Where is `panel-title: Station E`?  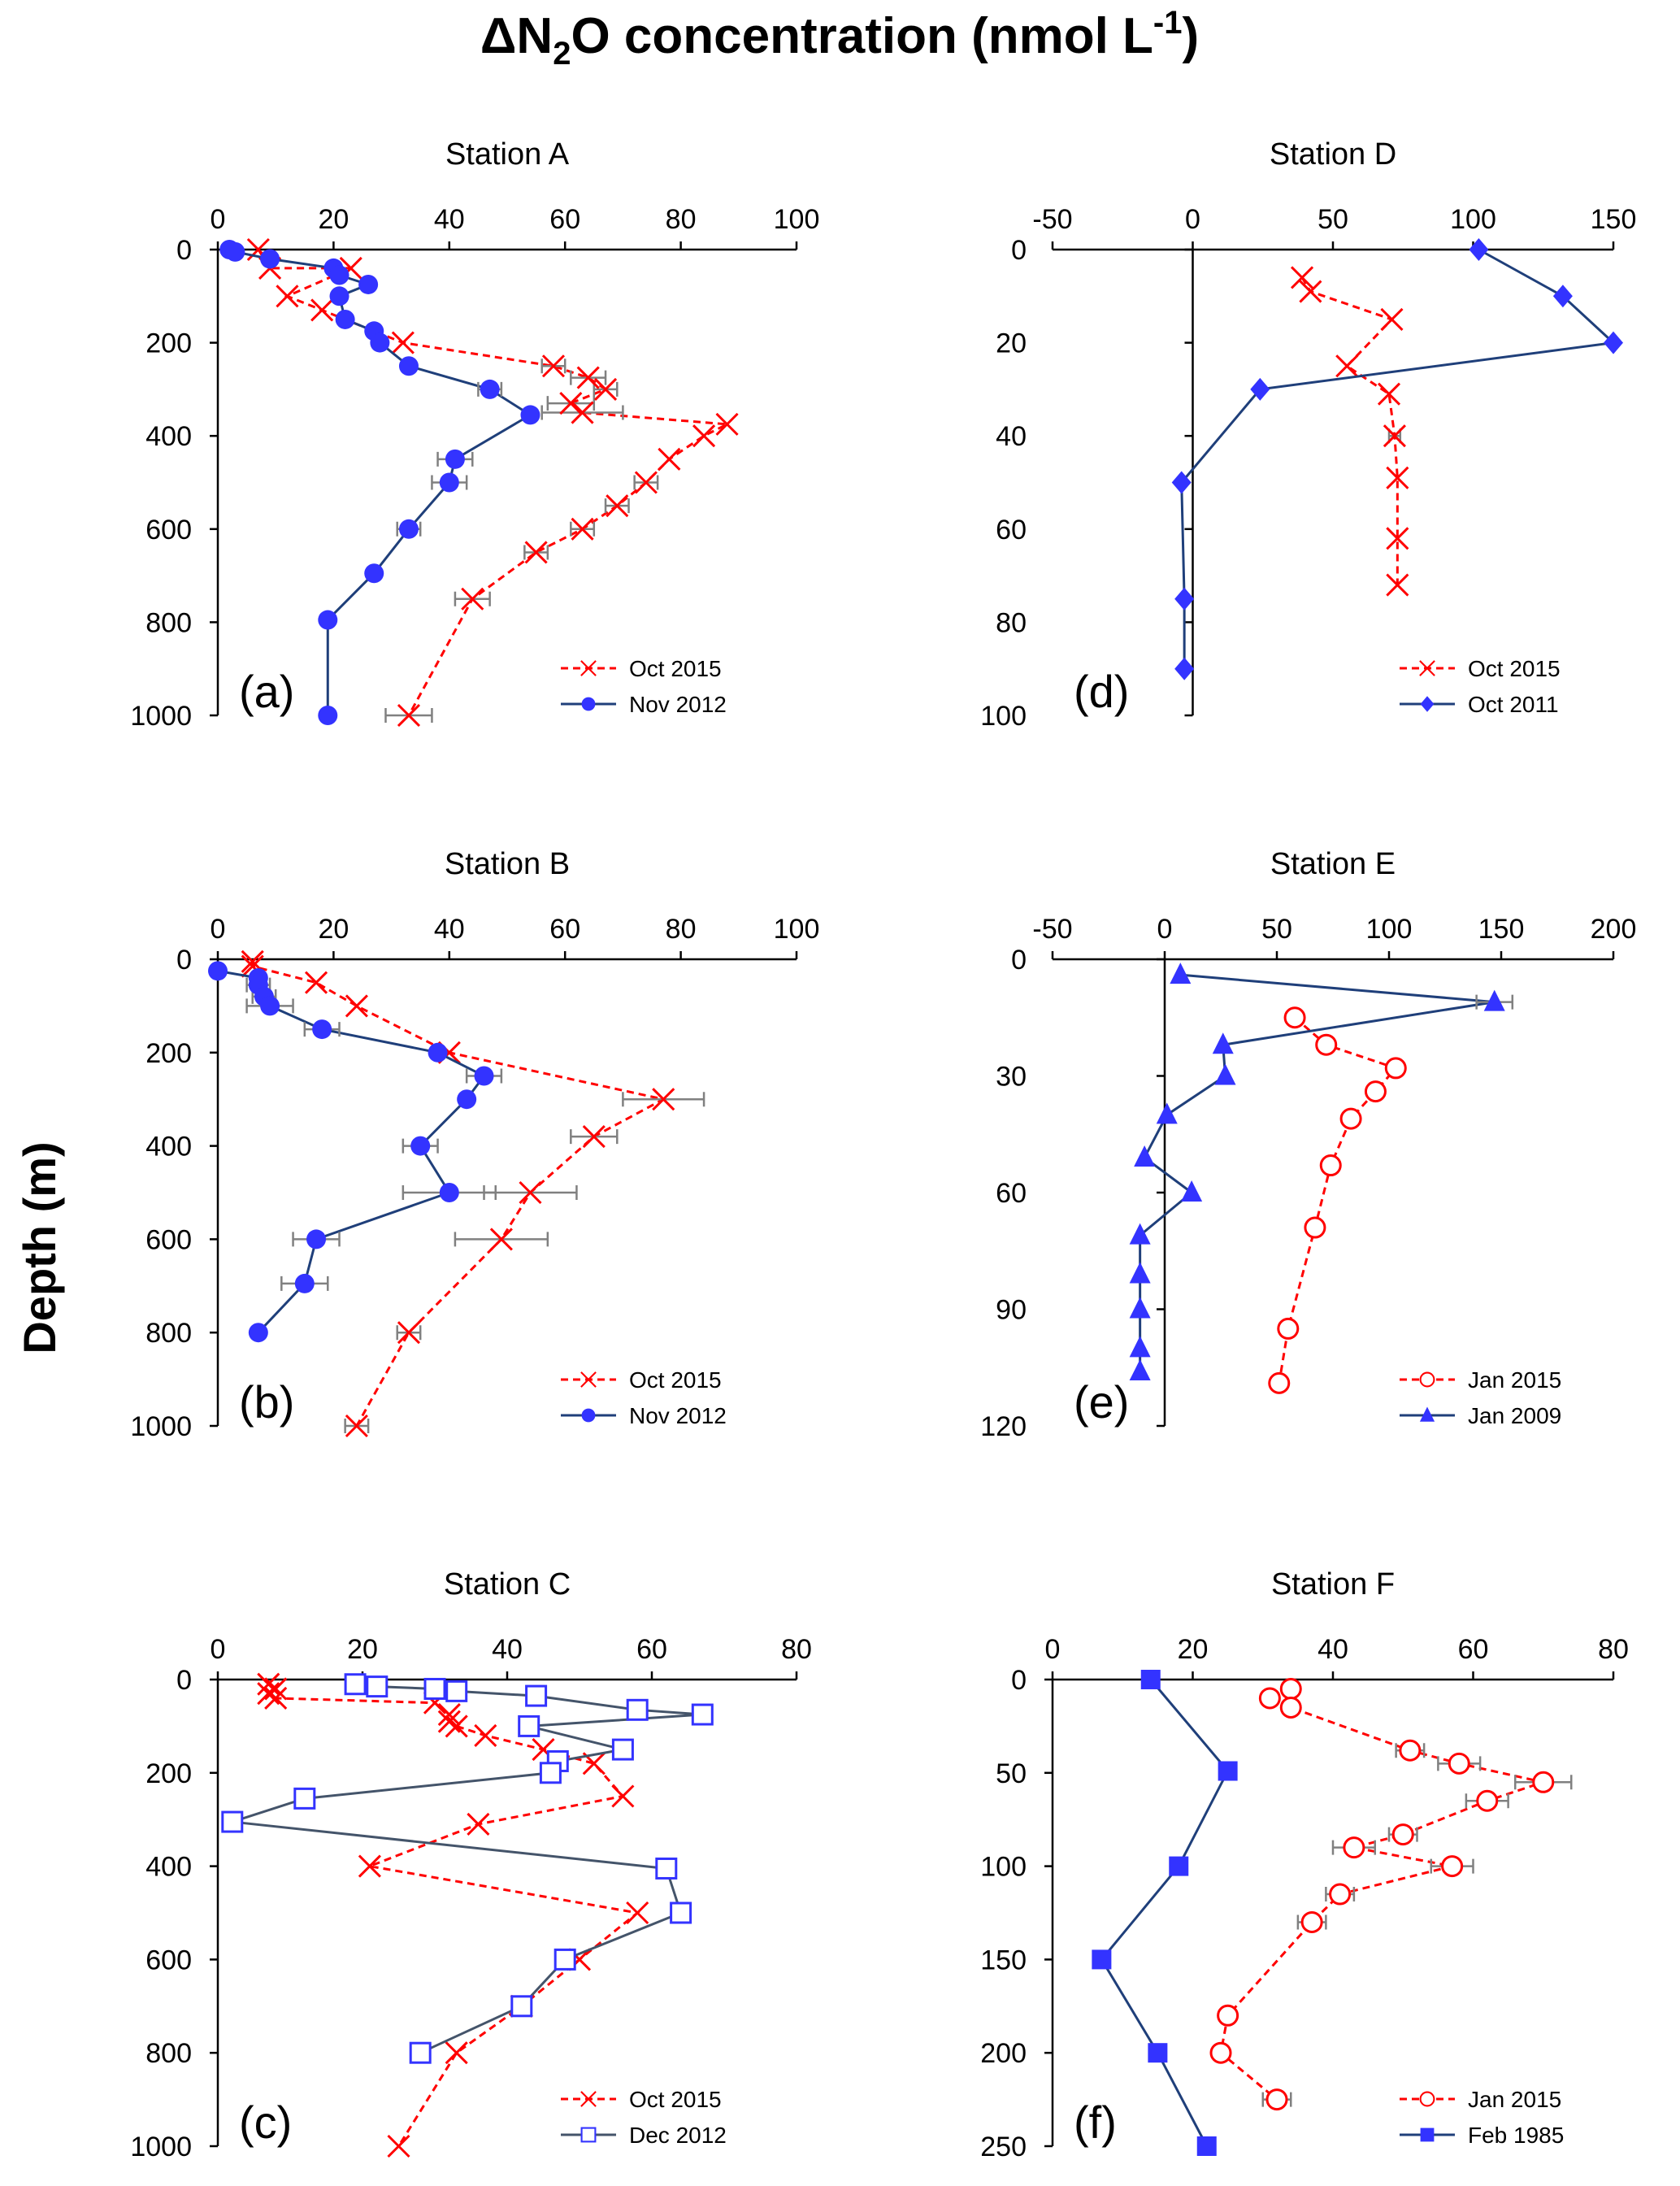 panel-title: Station E is located at coordinates (1333, 864).